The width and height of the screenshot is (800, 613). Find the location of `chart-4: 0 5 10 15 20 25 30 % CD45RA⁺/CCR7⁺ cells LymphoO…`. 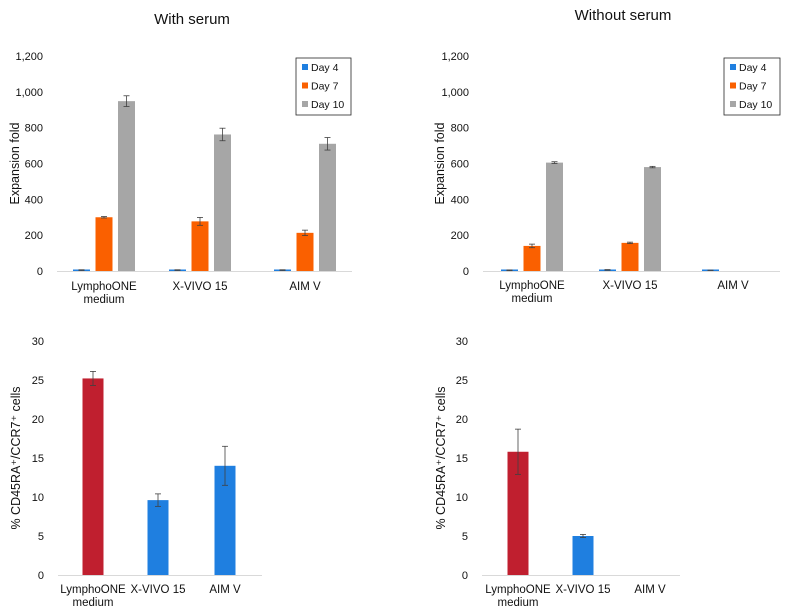

chart-4: 0 5 10 15 20 25 30 % CD45RA⁺/CCR7⁺ cells LymphoO… is located at coordinates (557, 472).